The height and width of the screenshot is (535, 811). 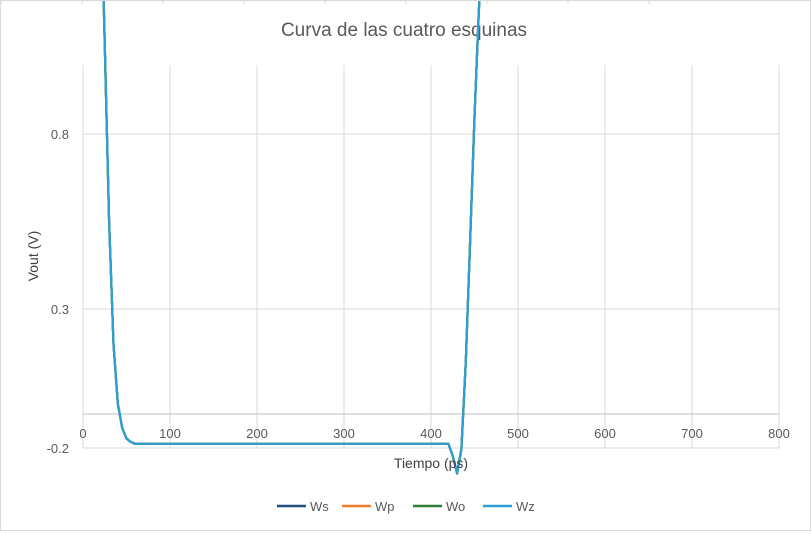 I want to click on legend-label: Wp, so click(x=385, y=506).